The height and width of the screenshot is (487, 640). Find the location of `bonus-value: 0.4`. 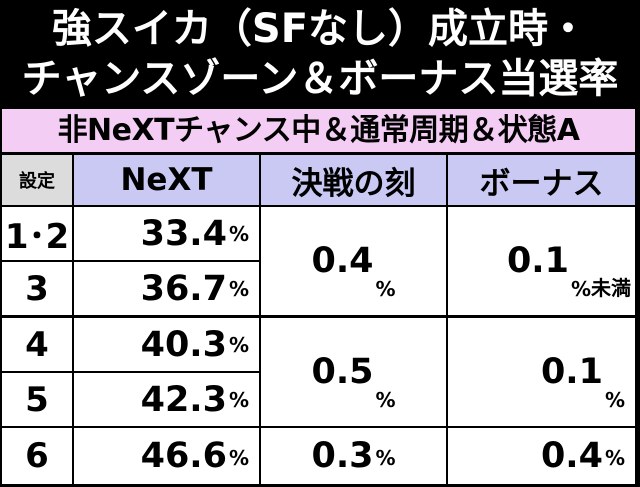

bonus-value: 0.4 is located at coordinates (571, 456).